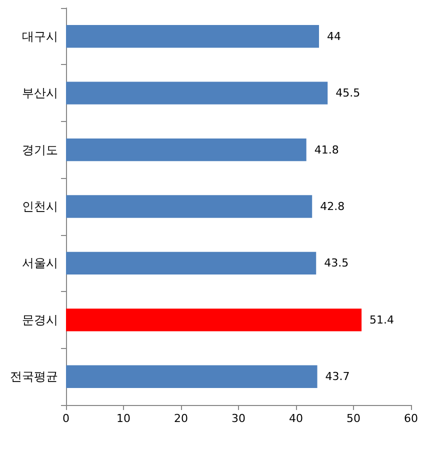 The image size is (437, 449). What do you see at coordinates (411, 418) in the screenshot?
I see `x-tick-label: 60` at bounding box center [411, 418].